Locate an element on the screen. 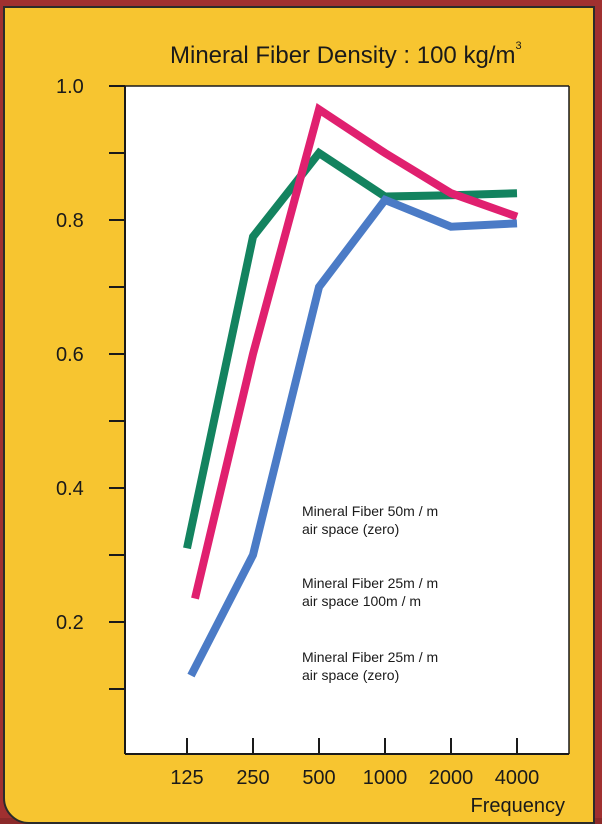 The height and width of the screenshot is (824, 602). x-axis-label: Frequency is located at coordinates (518, 806).